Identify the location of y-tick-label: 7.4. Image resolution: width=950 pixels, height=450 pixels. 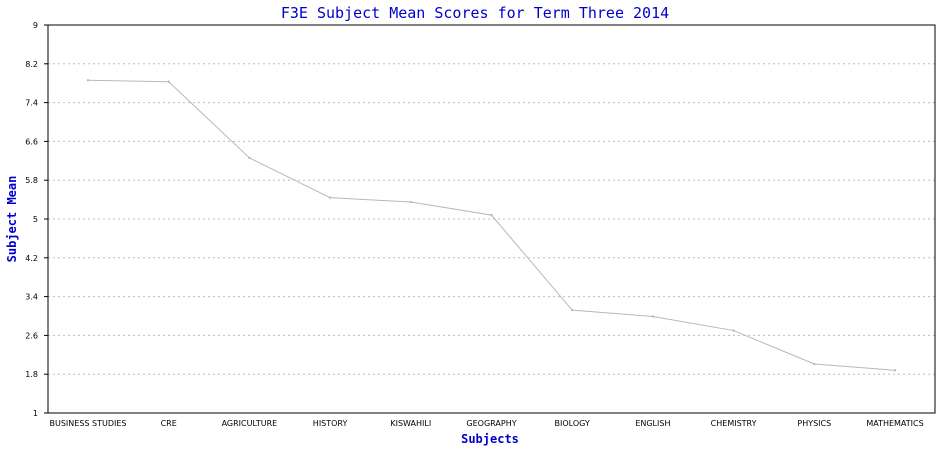
(31, 103).